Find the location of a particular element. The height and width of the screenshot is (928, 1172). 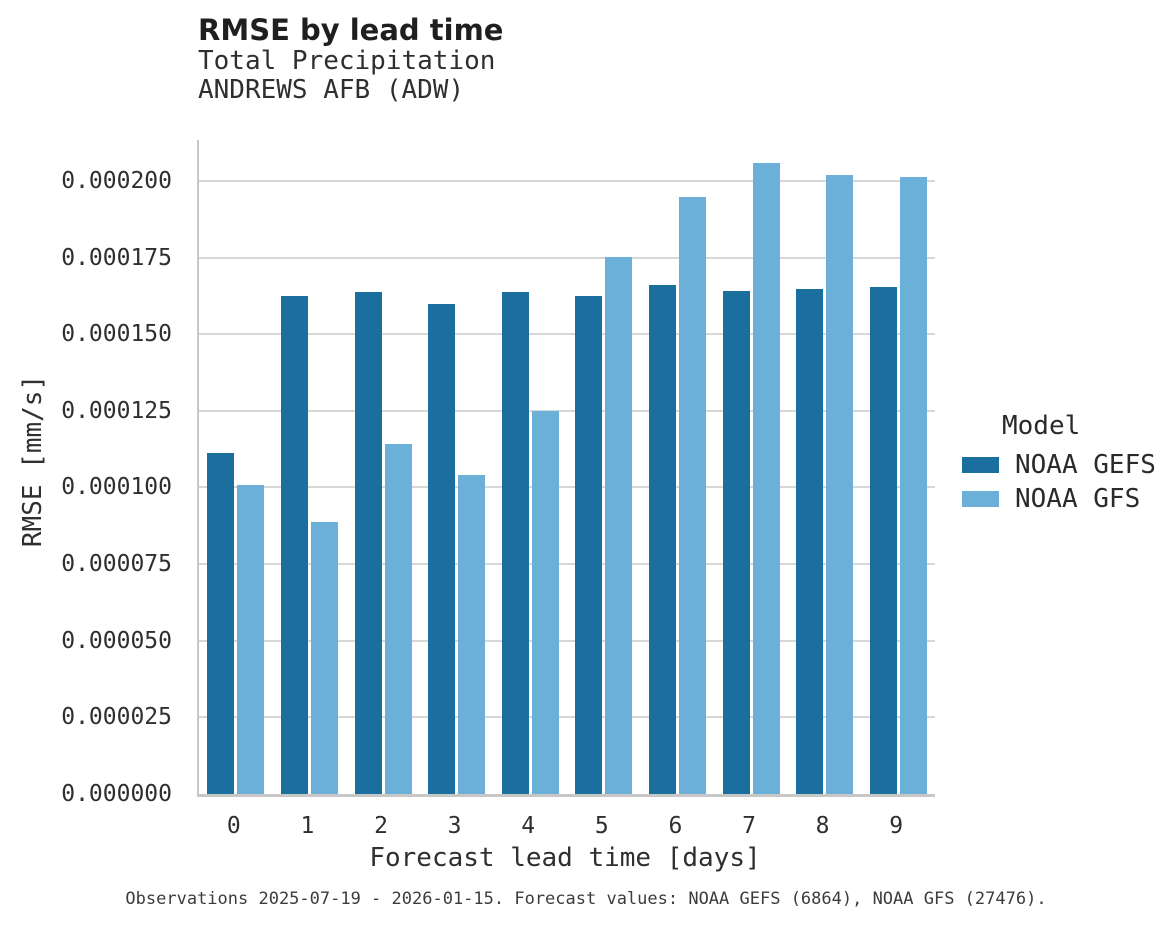

legend-entry: NOAA GEFS is located at coordinates (1066, 465).